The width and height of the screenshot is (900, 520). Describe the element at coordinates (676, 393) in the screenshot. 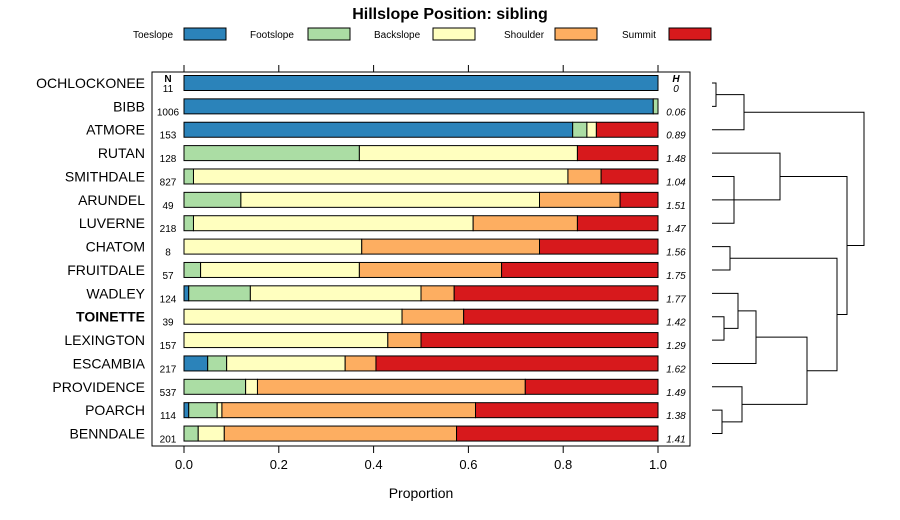

I see `h-value-providence: 1.49` at that location.